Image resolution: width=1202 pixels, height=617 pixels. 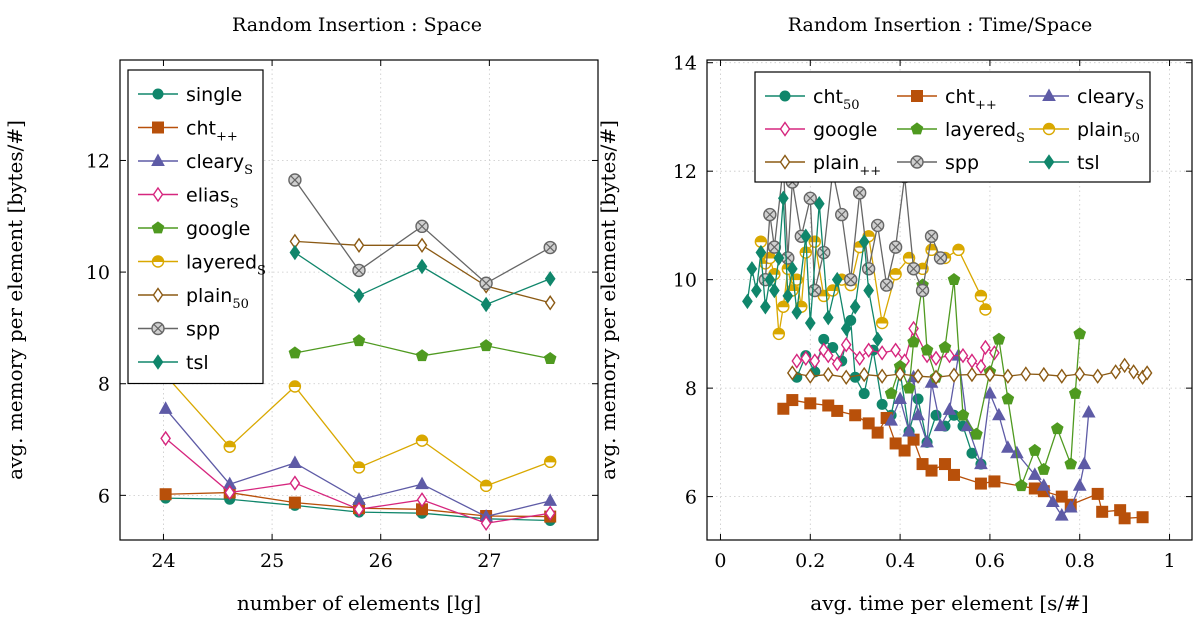 What do you see at coordinates (422, 231) in the screenshot?
I see `series-spp` at bounding box center [422, 231].